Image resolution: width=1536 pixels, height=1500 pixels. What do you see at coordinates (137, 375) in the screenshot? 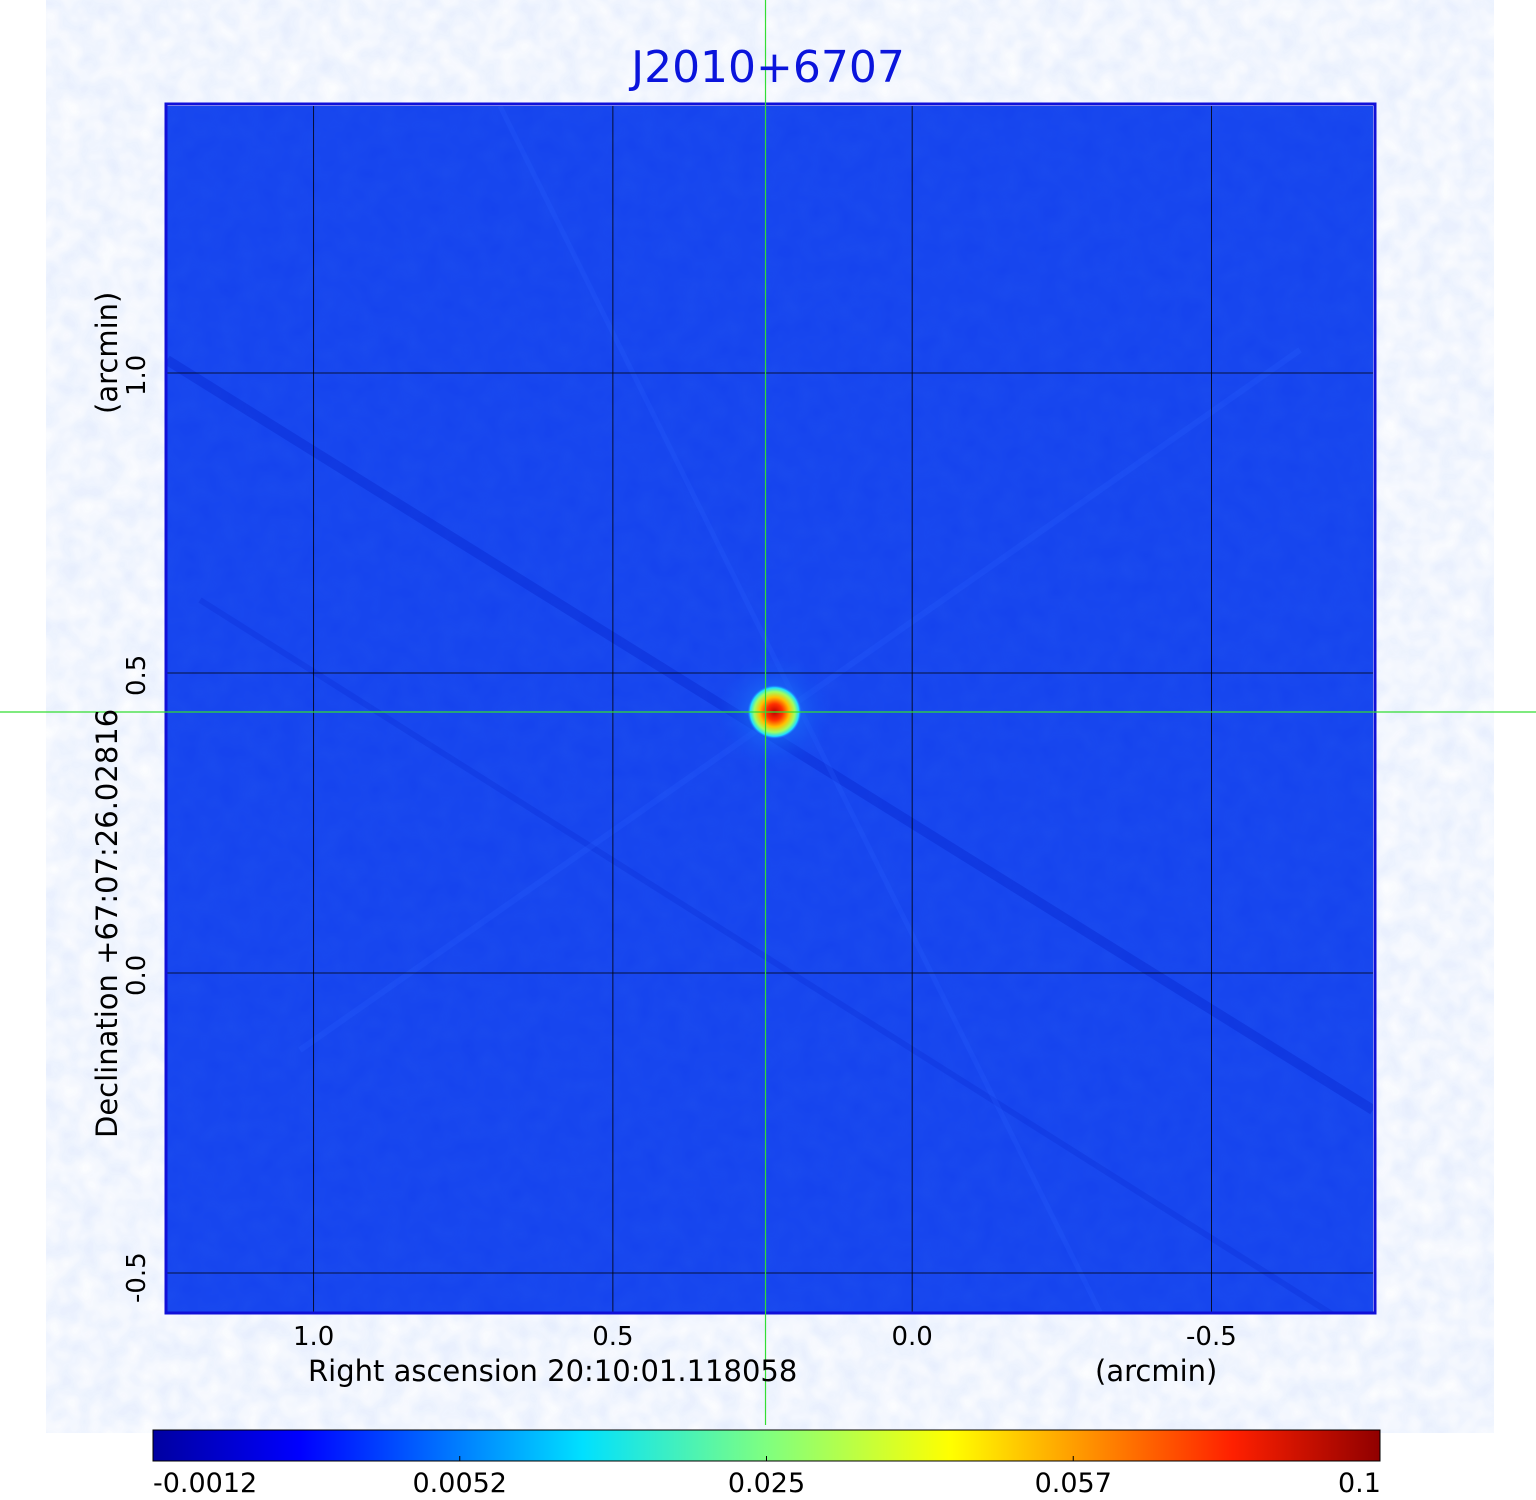
I see `y-tick-label: 1.0` at bounding box center [137, 375].